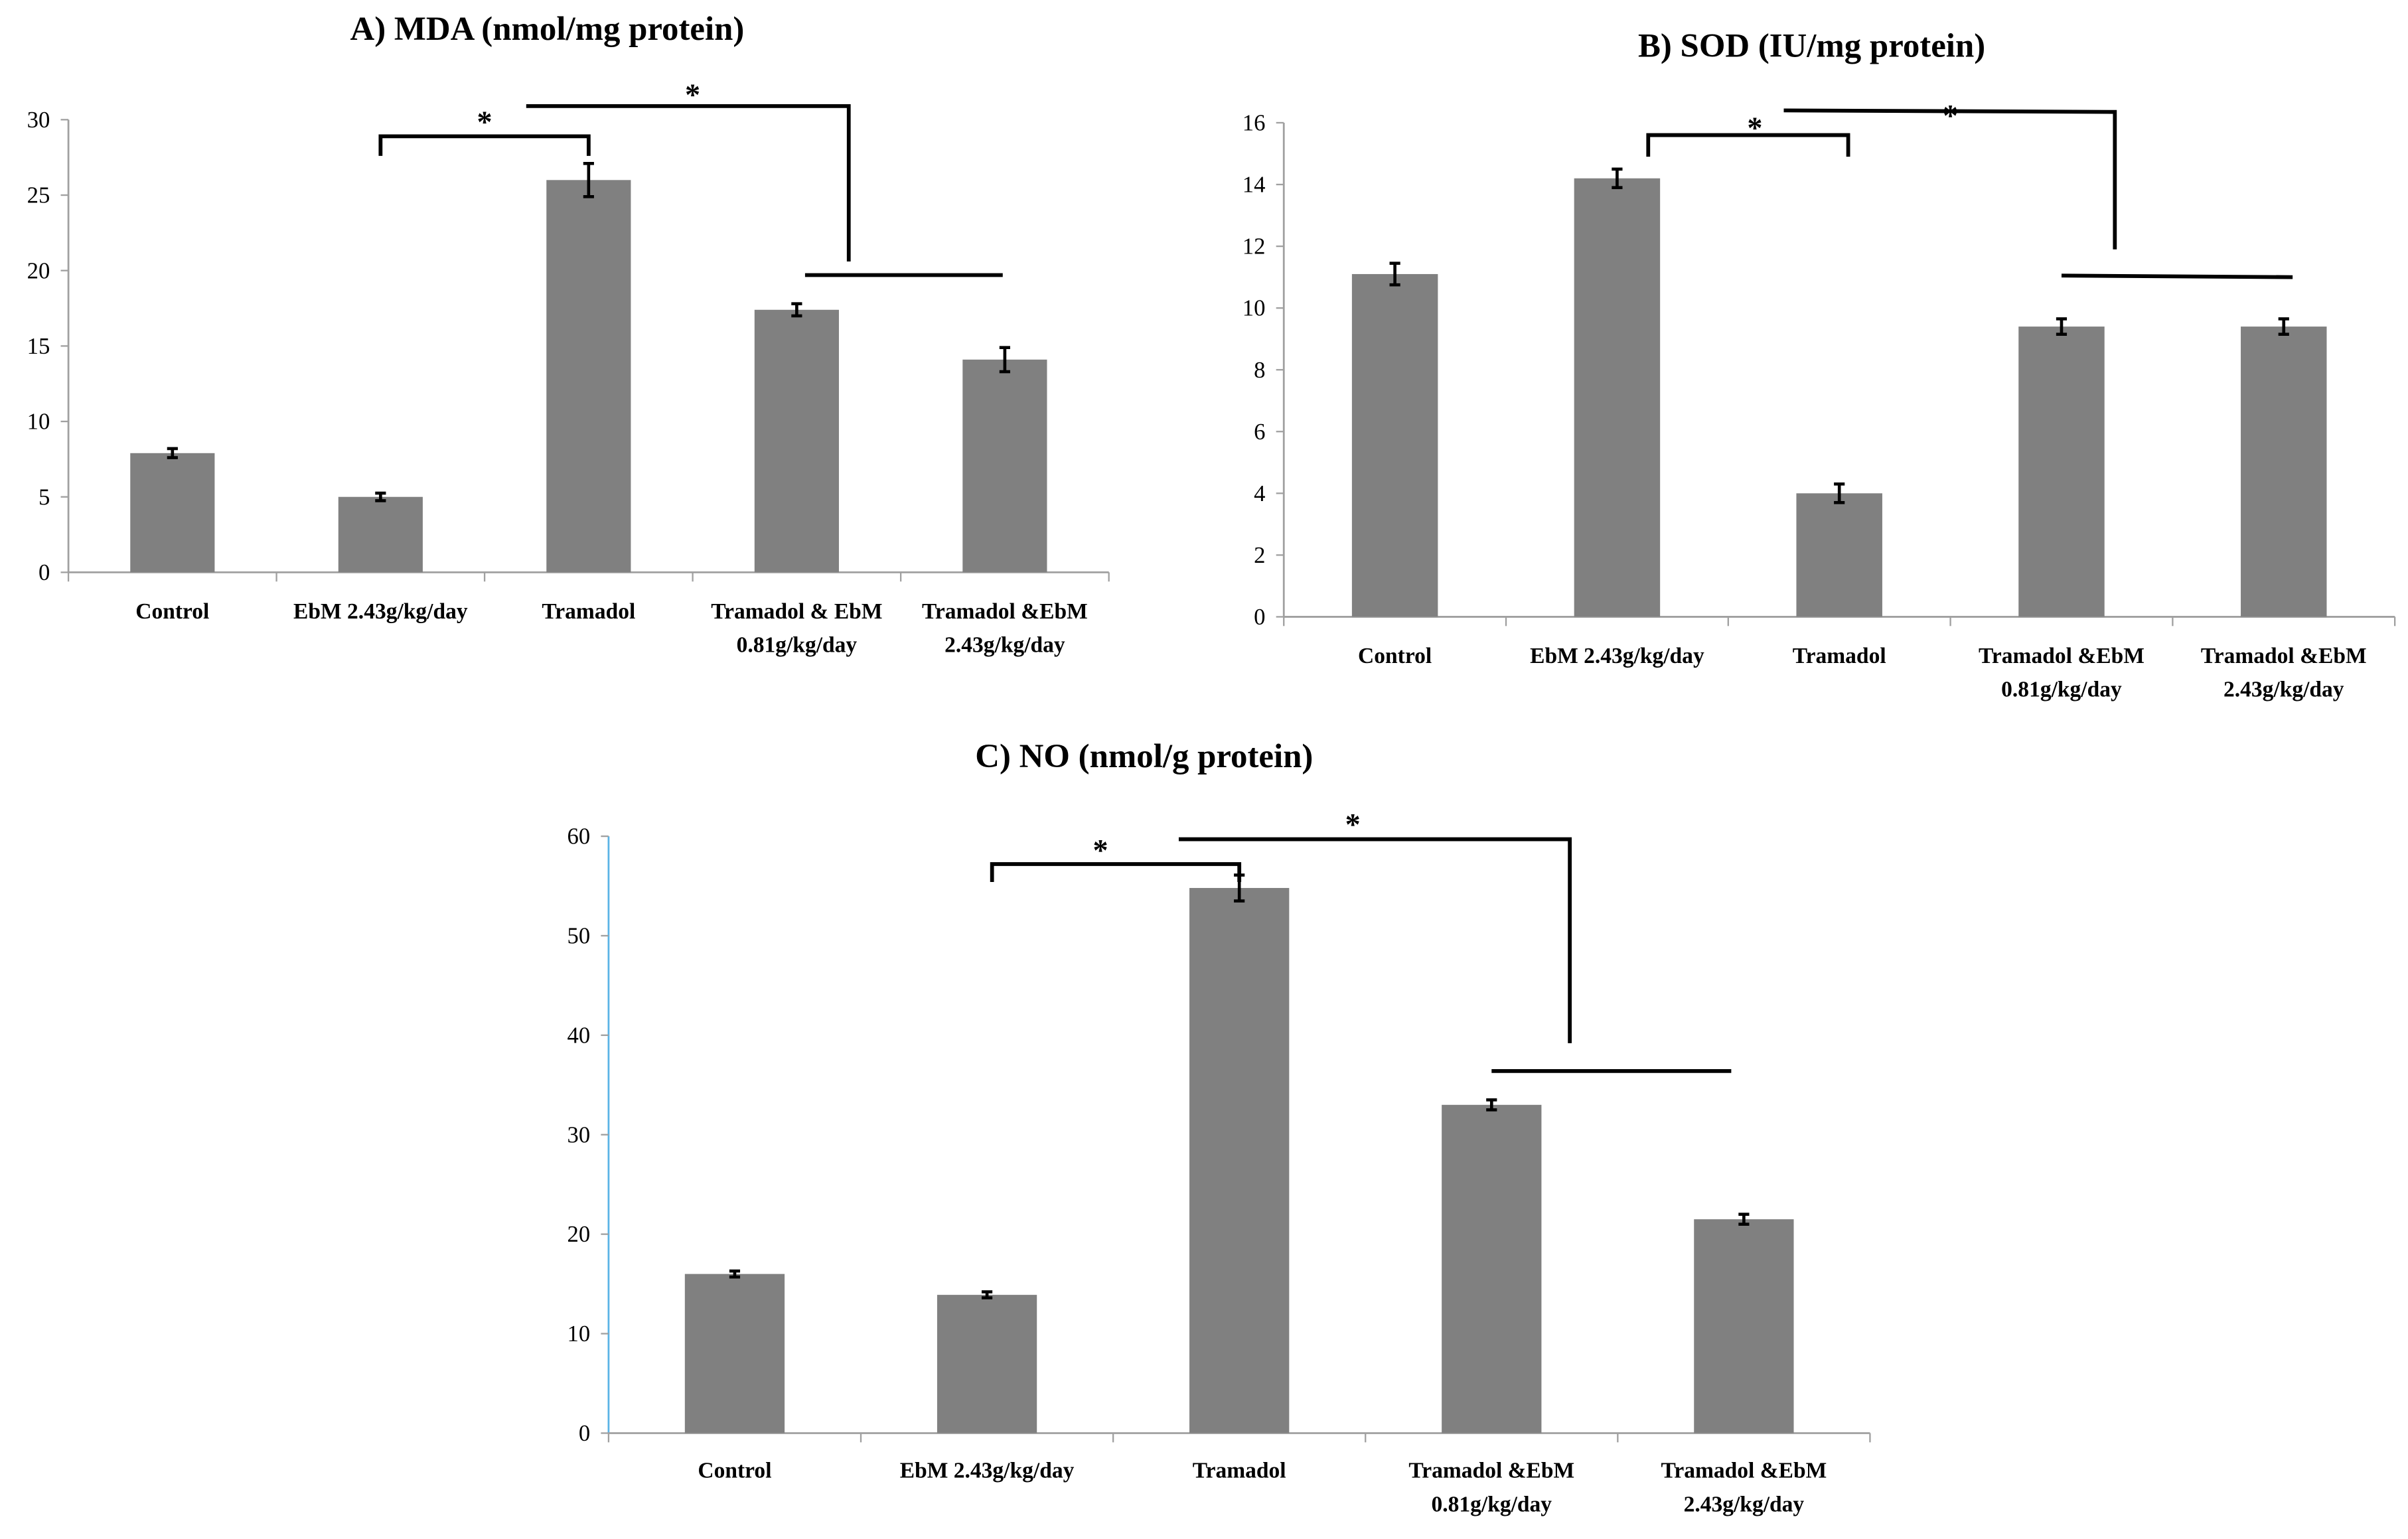 The height and width of the screenshot is (1539, 2408). What do you see at coordinates (1259, 370) in the screenshot?
I see `y-tick-label: 8` at bounding box center [1259, 370].